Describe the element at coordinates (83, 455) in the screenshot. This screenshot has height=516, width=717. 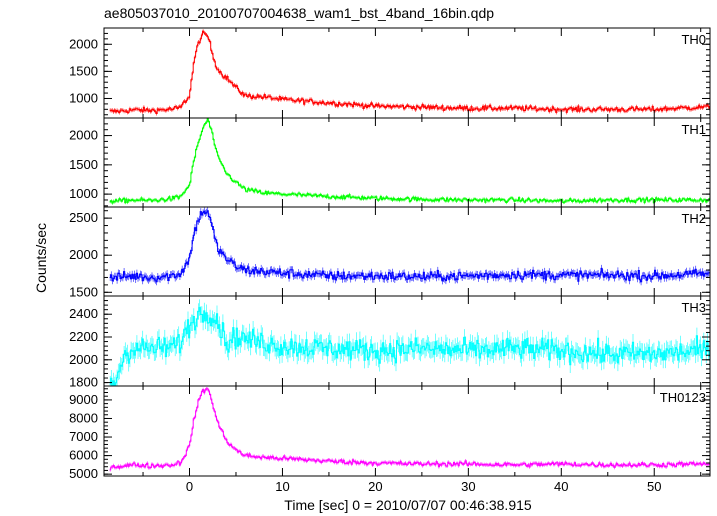
I see `y-tick-label: 6000` at that location.